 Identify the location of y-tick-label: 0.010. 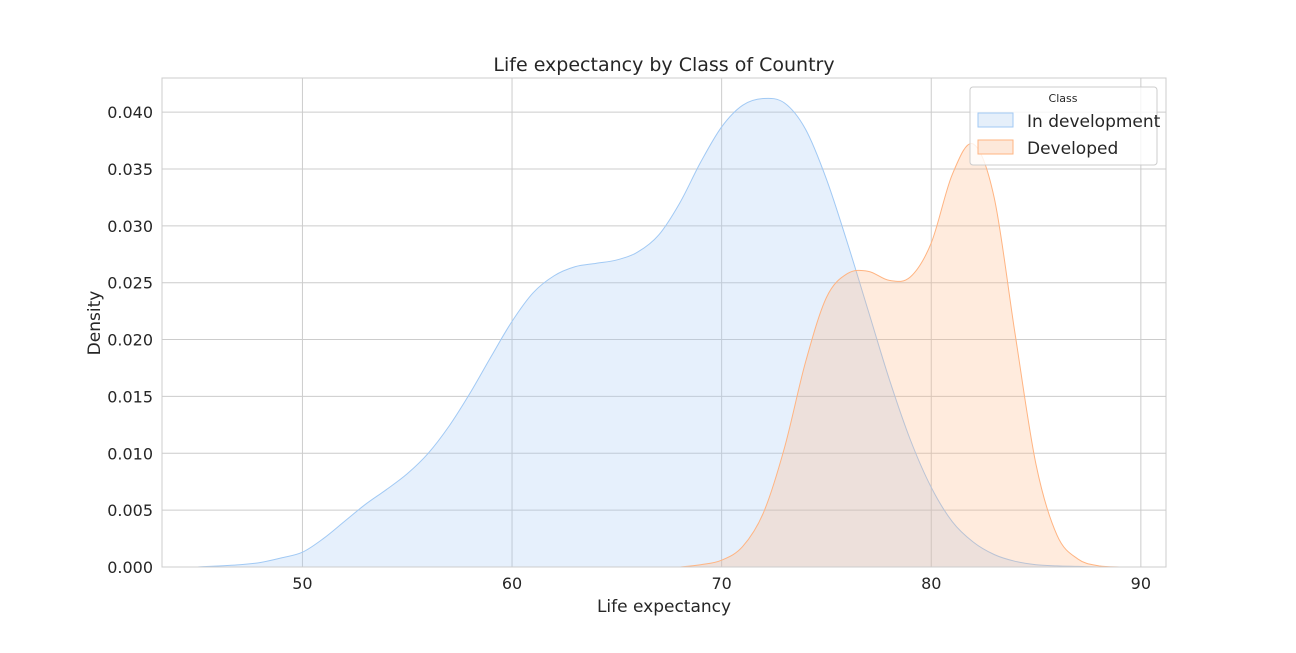
(130, 453).